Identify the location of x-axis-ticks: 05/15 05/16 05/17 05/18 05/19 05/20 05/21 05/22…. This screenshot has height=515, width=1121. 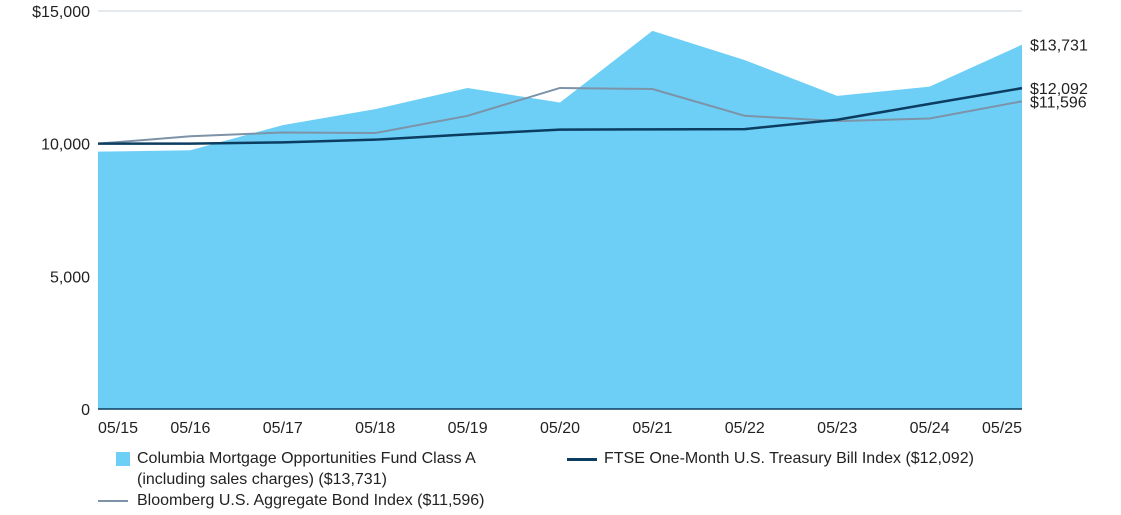
(560, 428).